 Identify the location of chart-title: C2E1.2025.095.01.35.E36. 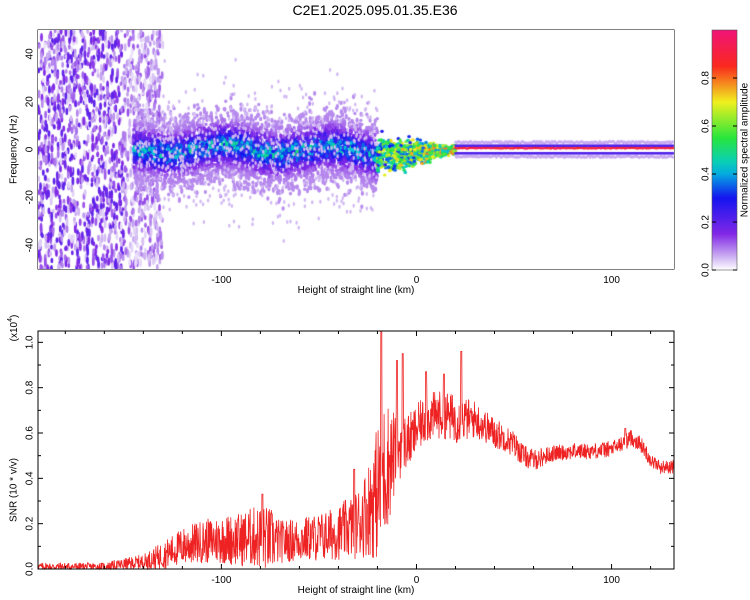
(375, 10).